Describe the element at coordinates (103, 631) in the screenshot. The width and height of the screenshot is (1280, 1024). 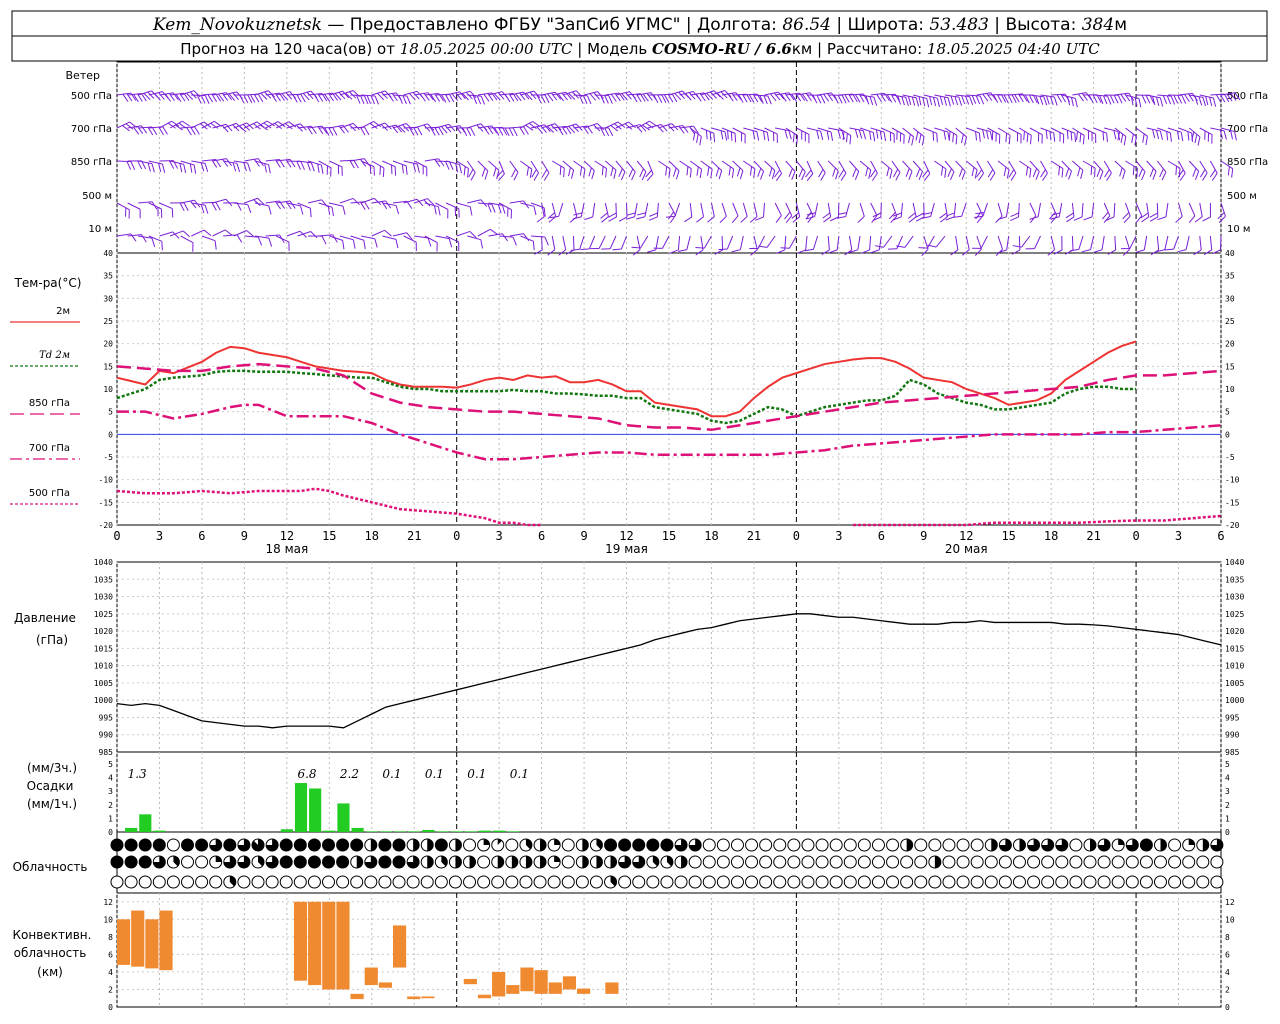
I see `y-tick-label: 1020` at that location.